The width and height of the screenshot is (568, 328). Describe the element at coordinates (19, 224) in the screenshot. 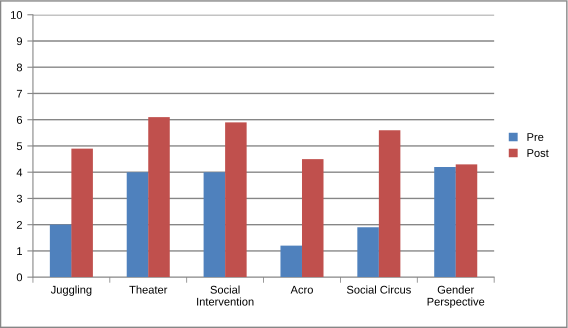

I see `y-tick-label: 2` at that location.